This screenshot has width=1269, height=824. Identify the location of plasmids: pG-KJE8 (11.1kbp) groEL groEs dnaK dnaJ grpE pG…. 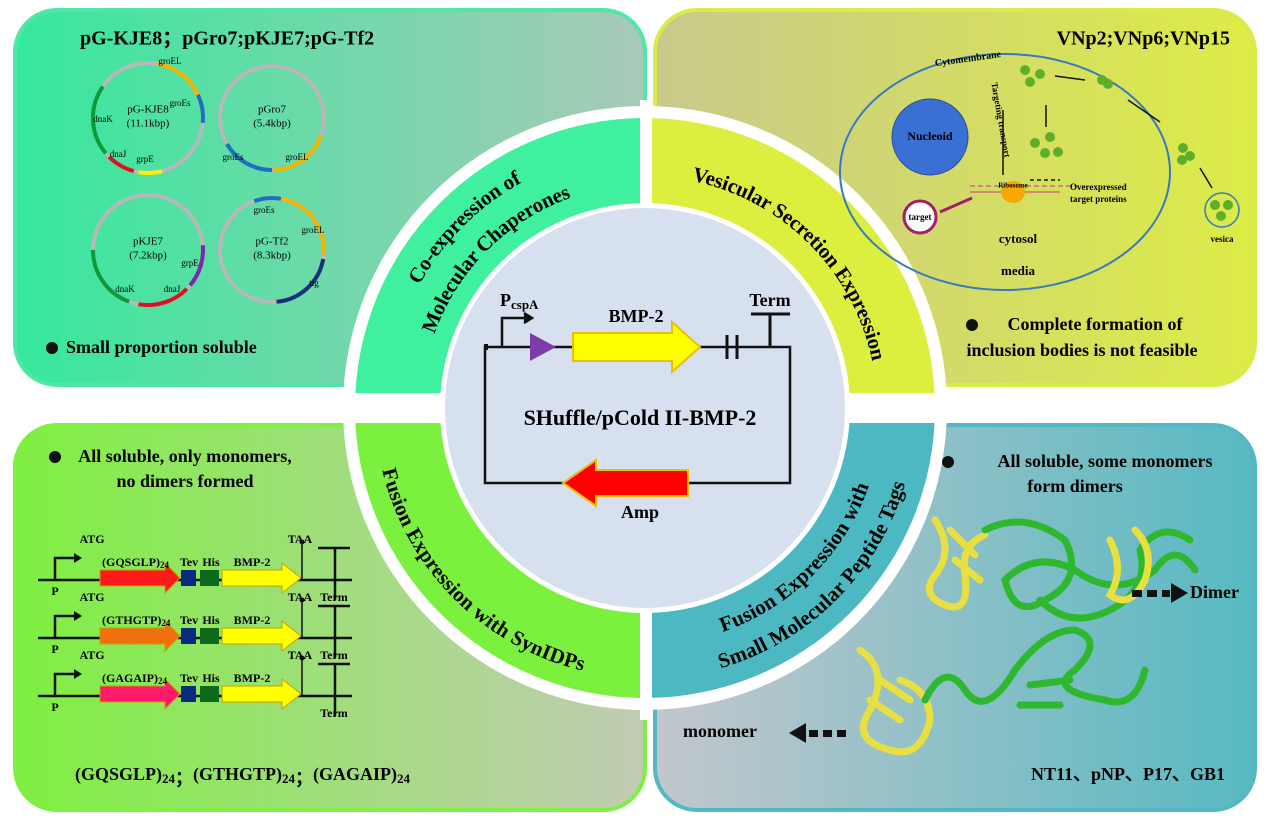
(208, 181).